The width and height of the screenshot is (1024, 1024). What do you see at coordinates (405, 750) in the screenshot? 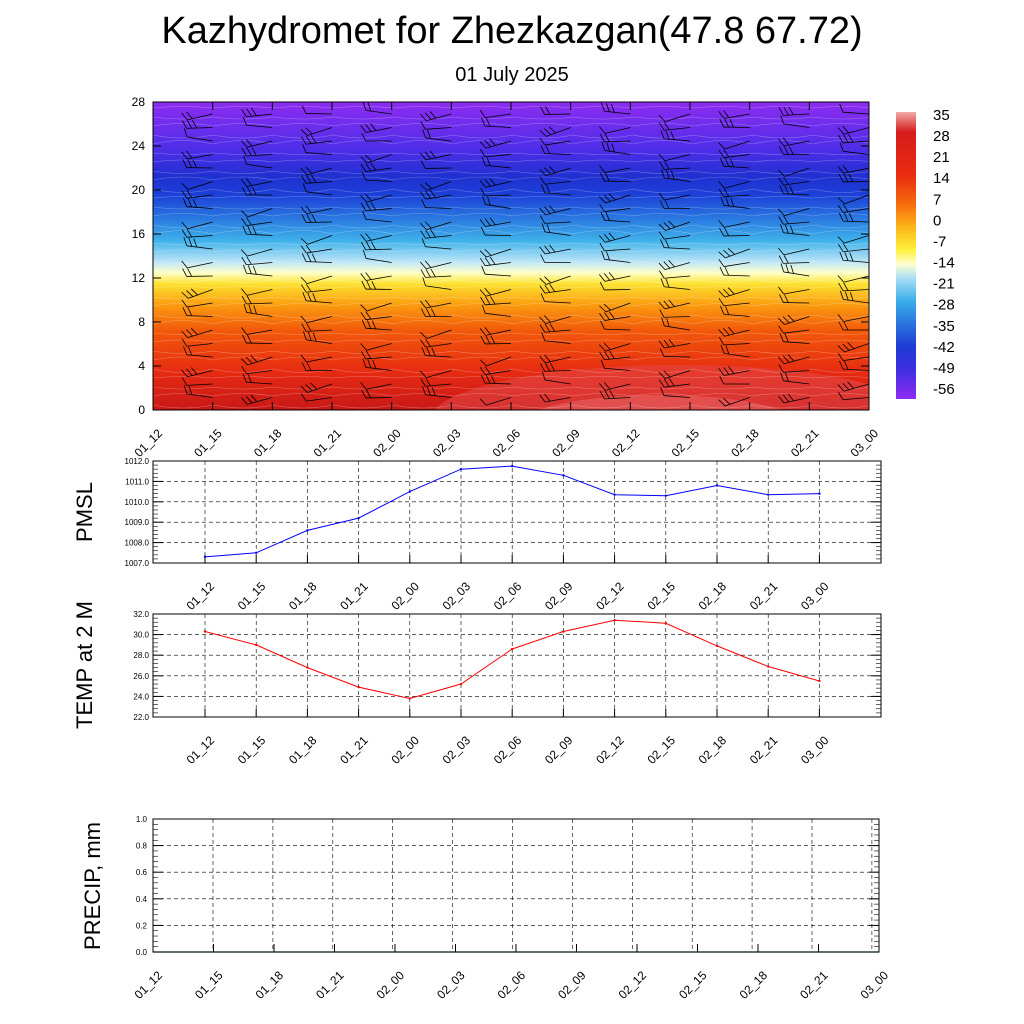
I see `x-tick-label: 02_00` at bounding box center [405, 750].